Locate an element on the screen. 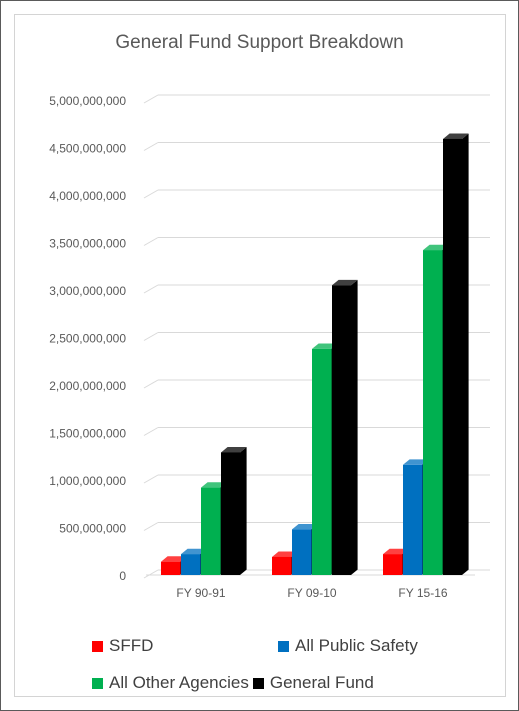 This screenshot has height=711, width=519. y-tick-label: 1,500,000,000 is located at coordinates (87, 434).